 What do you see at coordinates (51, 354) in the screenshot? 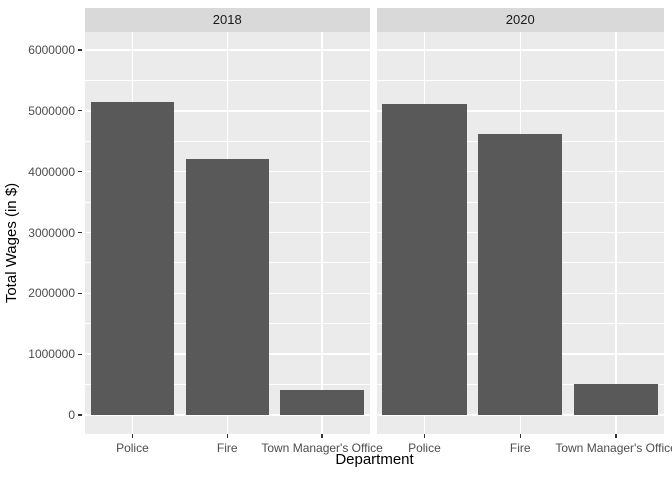
I see `y-tick-label: 1000000` at bounding box center [51, 354].